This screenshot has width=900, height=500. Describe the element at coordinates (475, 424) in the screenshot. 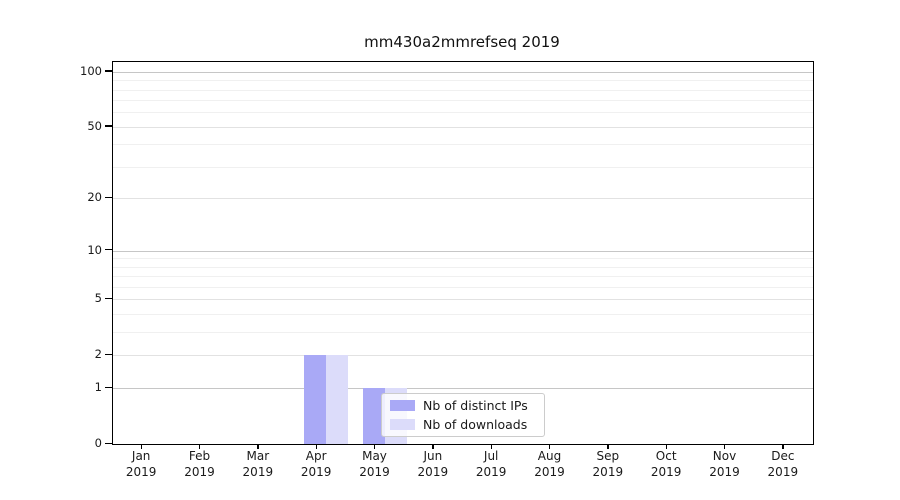

I see `legend-label-downloads: Nb of downloads` at that location.